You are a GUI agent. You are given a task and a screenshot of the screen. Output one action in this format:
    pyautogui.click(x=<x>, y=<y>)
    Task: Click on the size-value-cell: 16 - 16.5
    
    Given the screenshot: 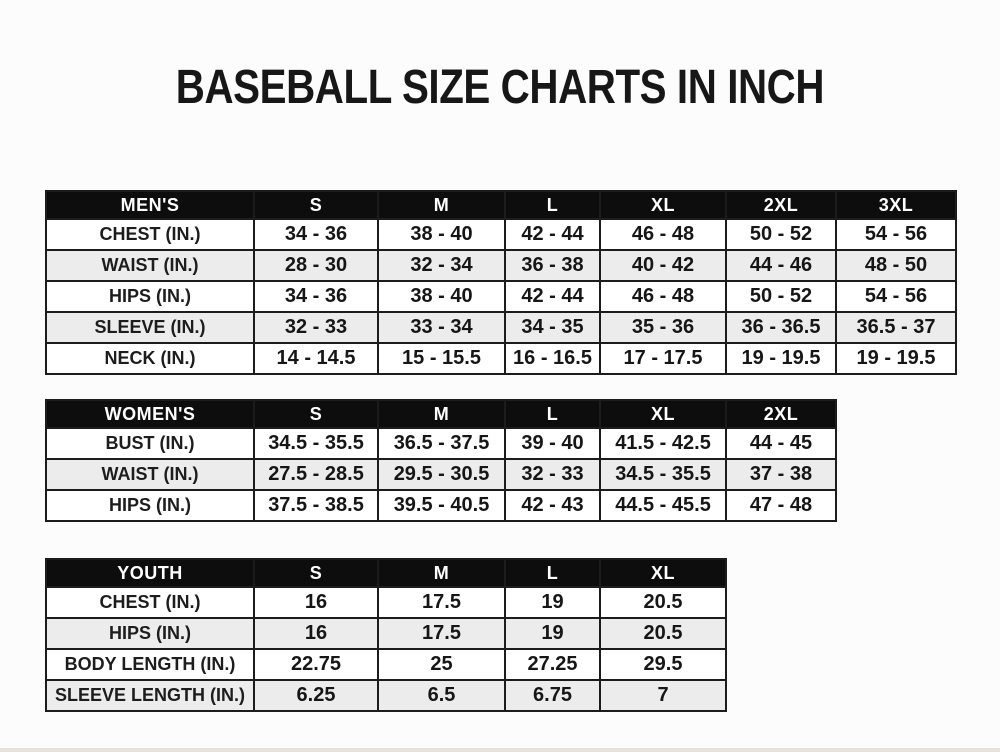 What is the action you would take?
    pyautogui.click(x=552, y=358)
    